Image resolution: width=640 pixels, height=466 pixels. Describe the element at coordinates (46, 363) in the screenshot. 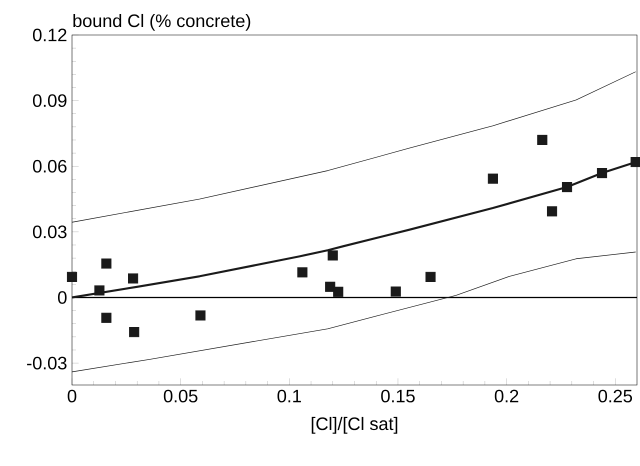

I see `y-tick-label: -0.03` at that location.